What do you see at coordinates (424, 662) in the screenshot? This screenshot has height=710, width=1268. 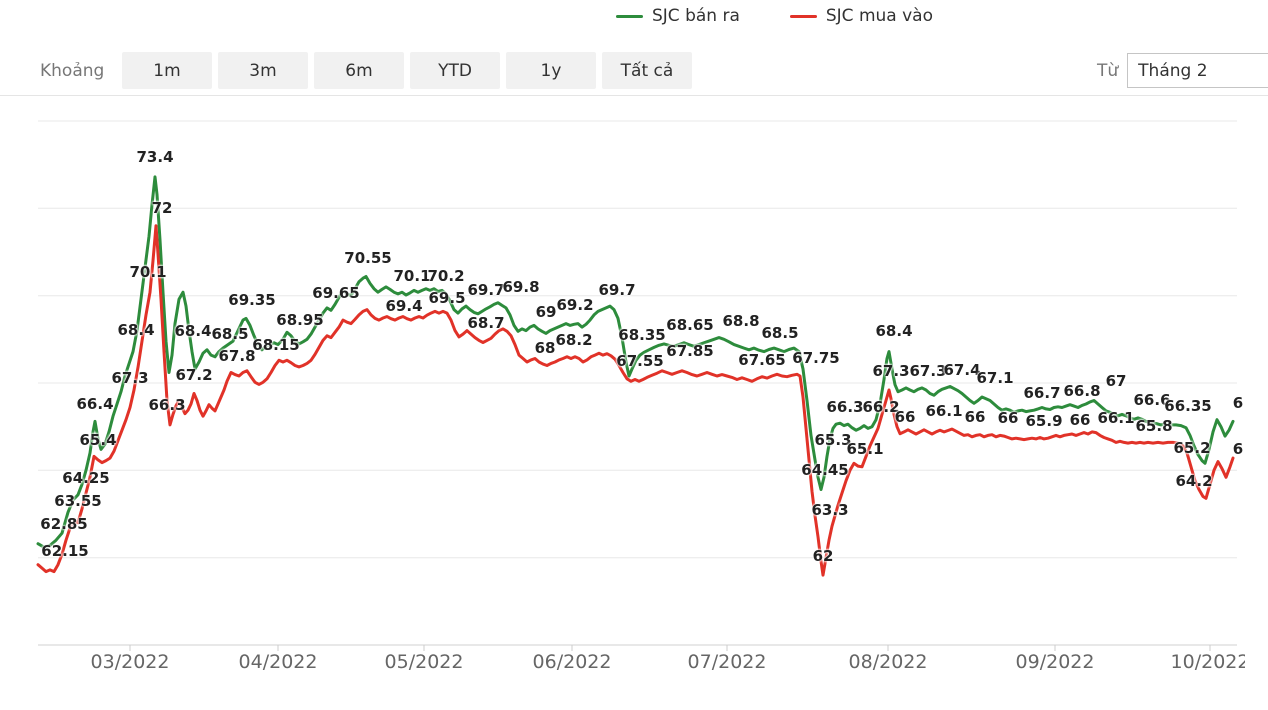 I see `x-axis-label: 05/2022` at bounding box center [424, 662].